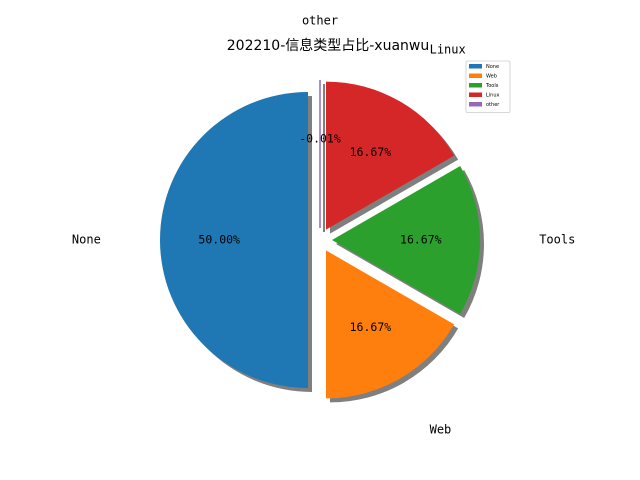 The height and width of the screenshot is (480, 640). I want to click on slice-linux, so click(390, 155).